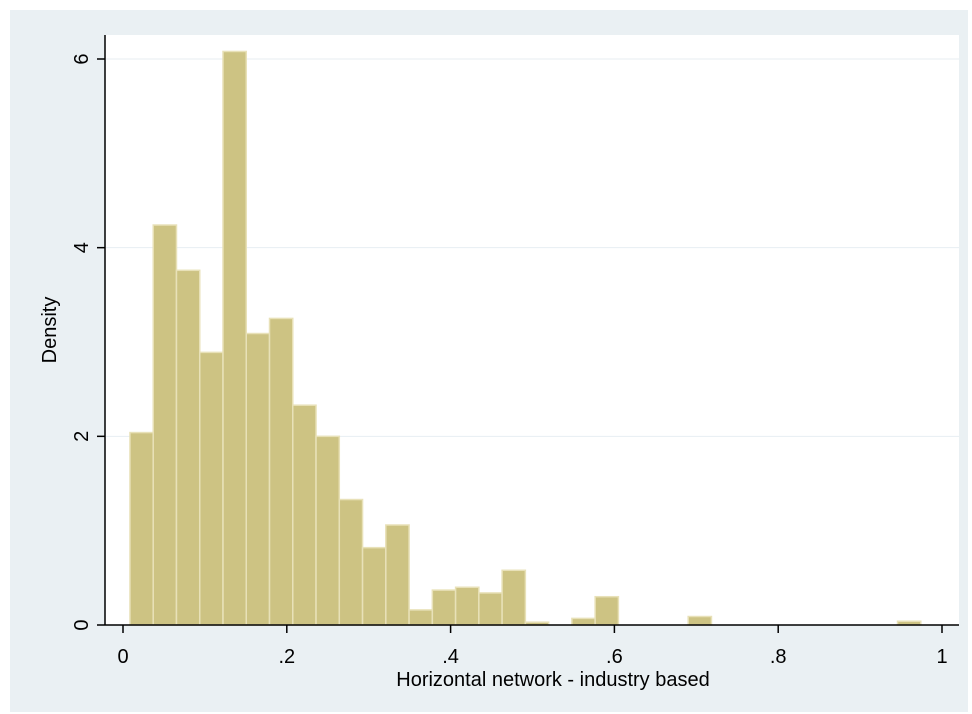 Image resolution: width=972 pixels, height=714 pixels. Describe the element at coordinates (450, 657) in the screenshot. I see `x-tick-label: .4` at that location.